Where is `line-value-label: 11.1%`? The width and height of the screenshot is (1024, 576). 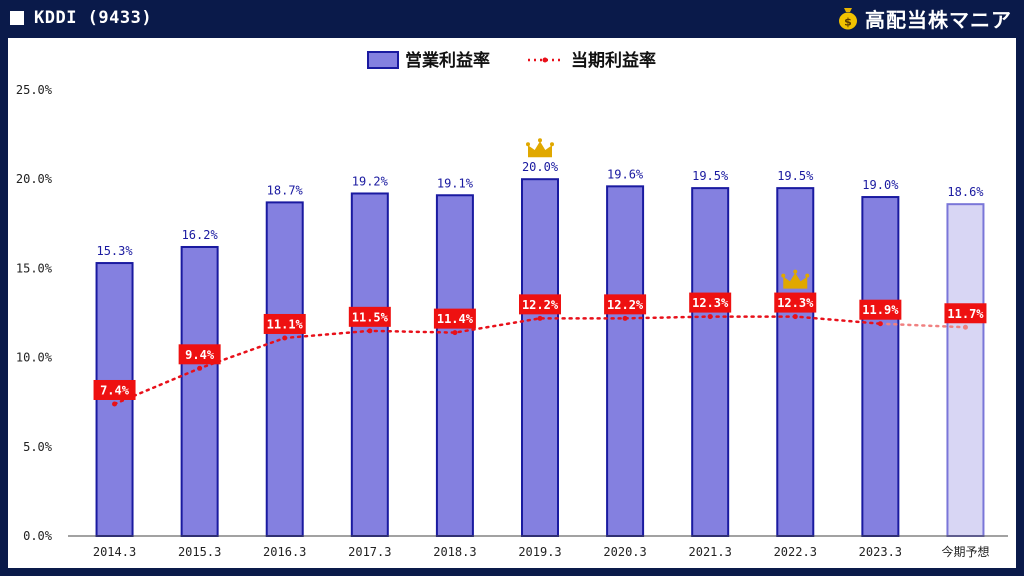
line-value-label: 11.1% is located at coordinates (284, 323).